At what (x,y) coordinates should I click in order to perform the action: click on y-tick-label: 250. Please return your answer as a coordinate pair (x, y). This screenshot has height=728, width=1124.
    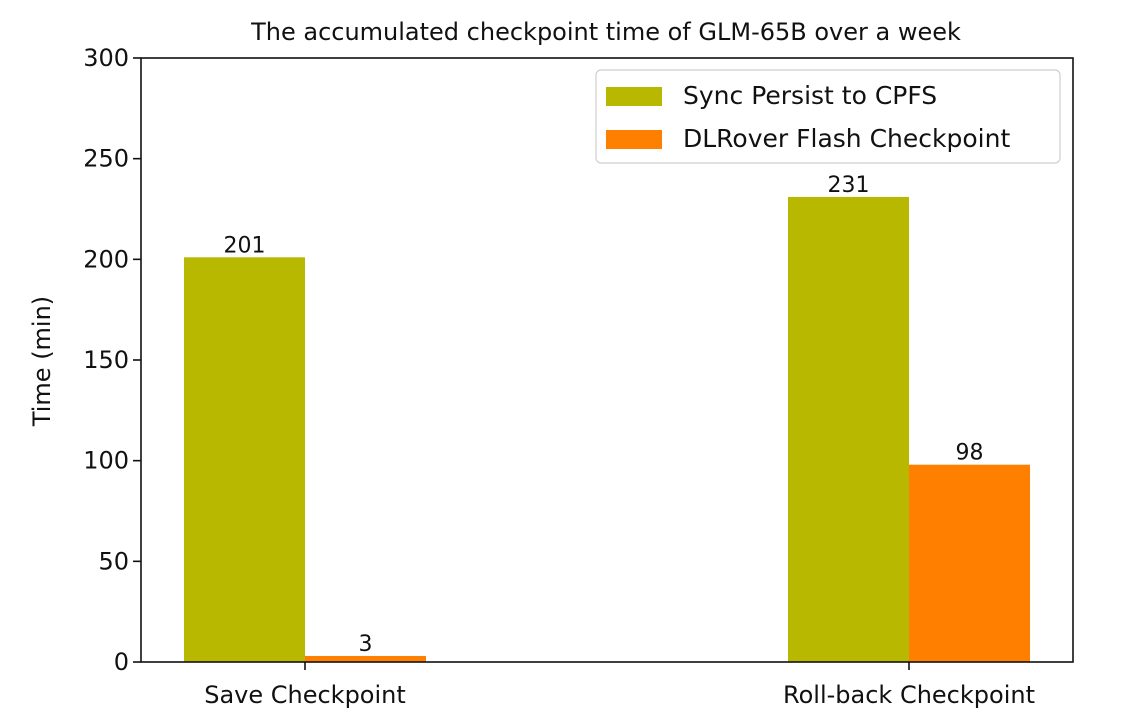
    Looking at the image, I should click on (106, 159).